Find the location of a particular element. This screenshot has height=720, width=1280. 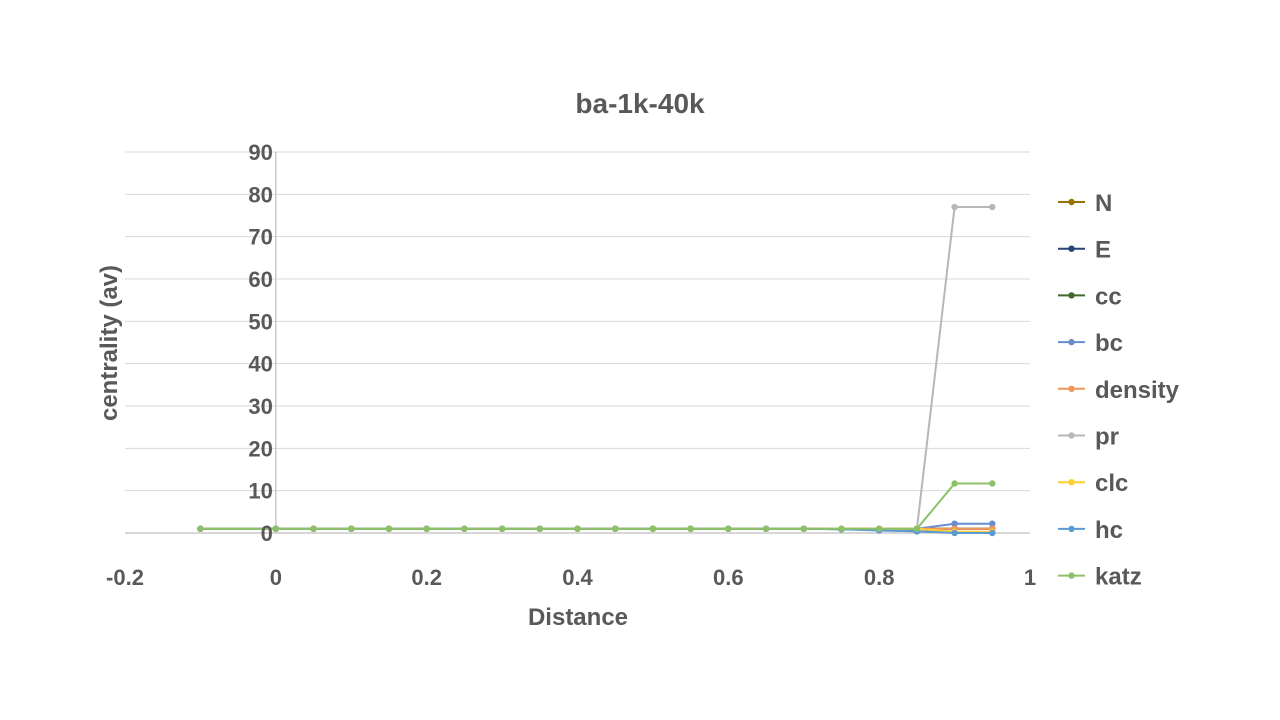

y-tick-label: 10 is located at coordinates (260, 491).